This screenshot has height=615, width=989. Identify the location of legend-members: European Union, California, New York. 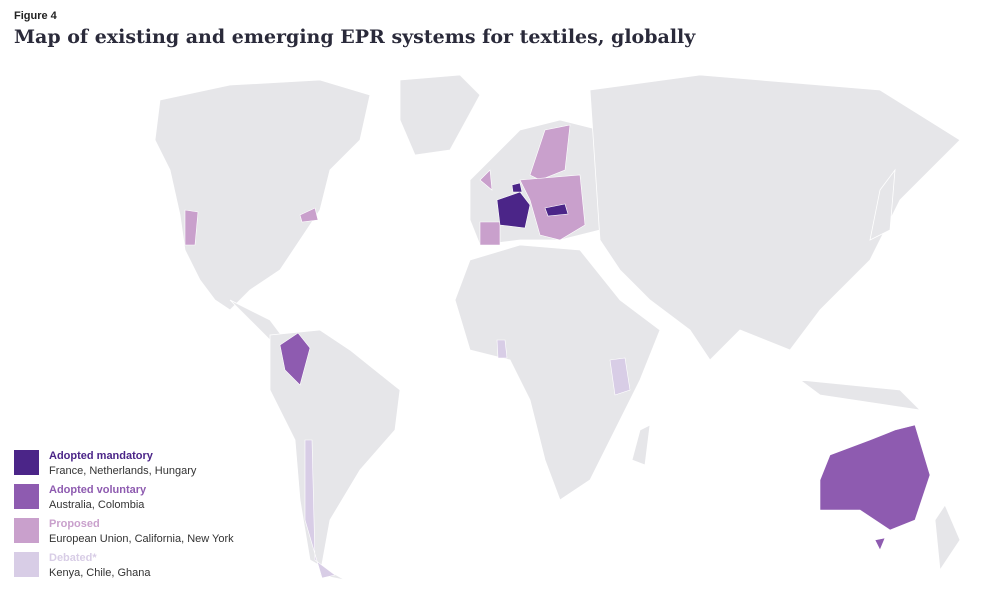
(141, 539).